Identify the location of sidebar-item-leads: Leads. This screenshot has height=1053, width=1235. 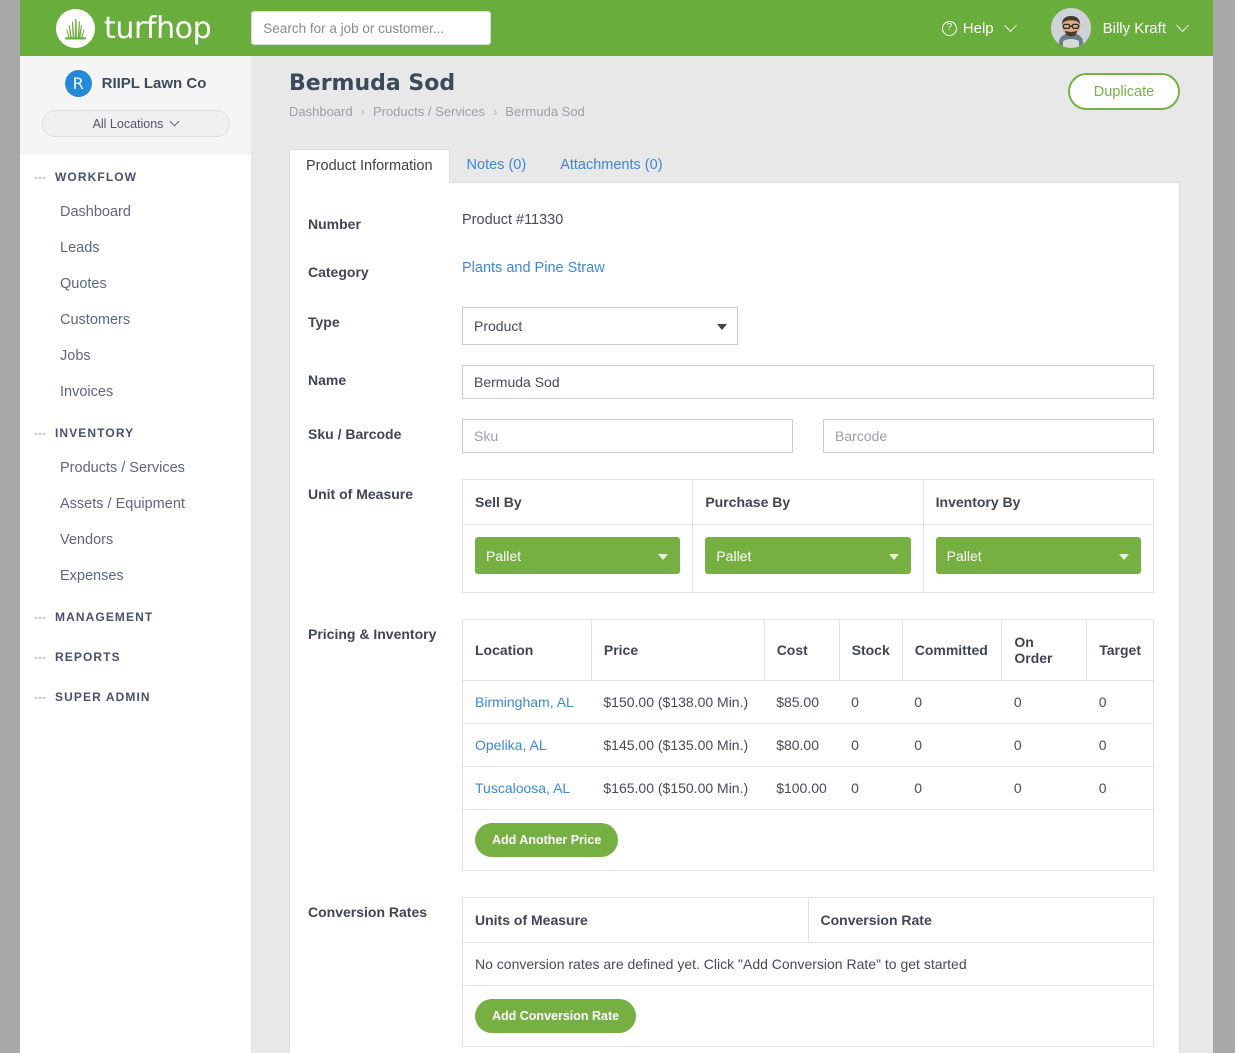
(80, 248).